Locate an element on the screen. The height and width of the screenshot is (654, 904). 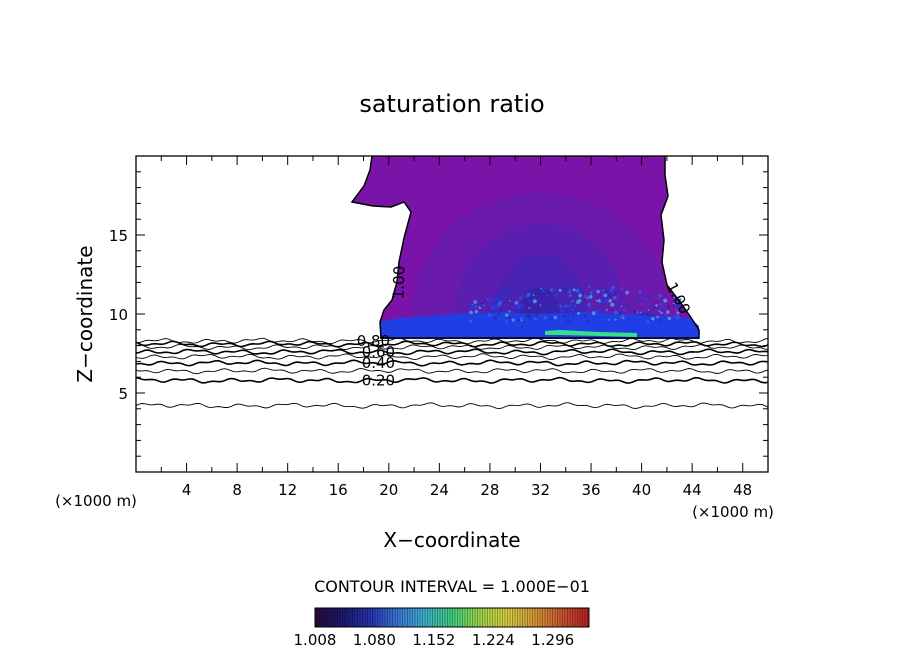
contour-label: 0.80 is located at coordinates (373, 341).